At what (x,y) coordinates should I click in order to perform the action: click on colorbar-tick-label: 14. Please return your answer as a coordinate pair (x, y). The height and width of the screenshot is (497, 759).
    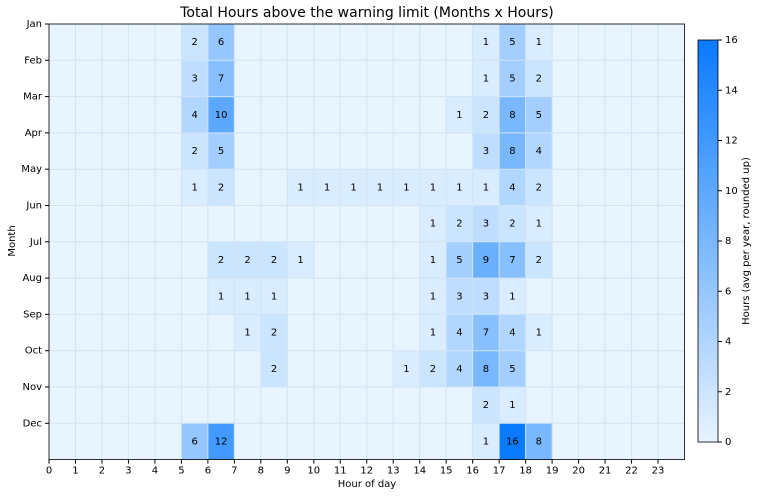
    Looking at the image, I should click on (731, 90).